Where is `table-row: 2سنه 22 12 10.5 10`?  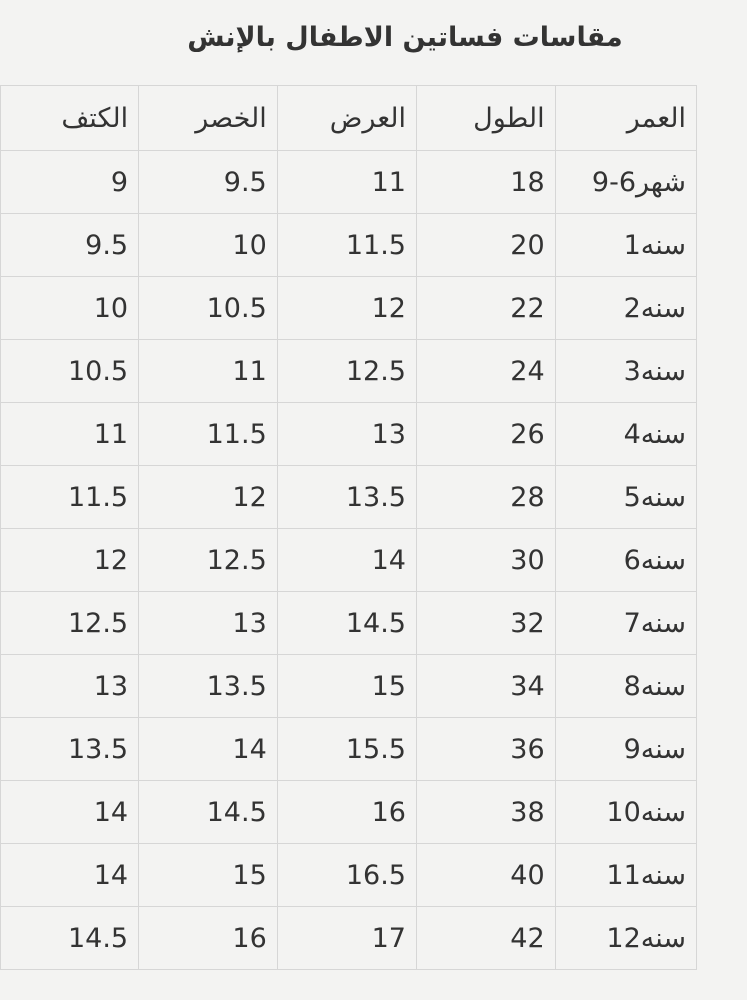
table-row: 2سنه 22 12 10.5 10 is located at coordinates (349, 308).